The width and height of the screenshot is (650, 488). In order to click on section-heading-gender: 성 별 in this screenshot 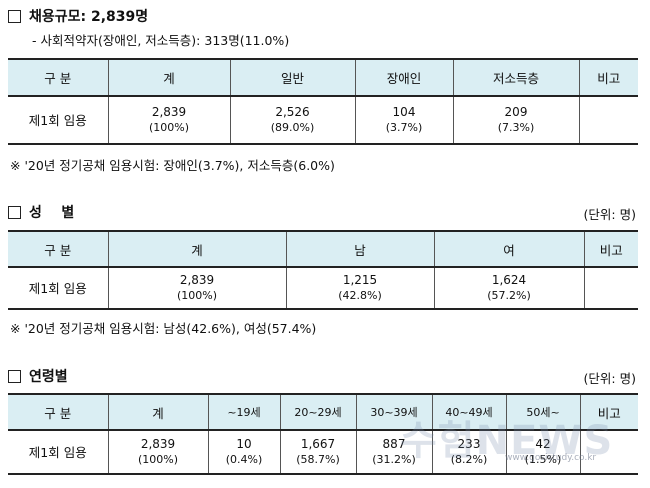, I will do `click(41, 212)`.